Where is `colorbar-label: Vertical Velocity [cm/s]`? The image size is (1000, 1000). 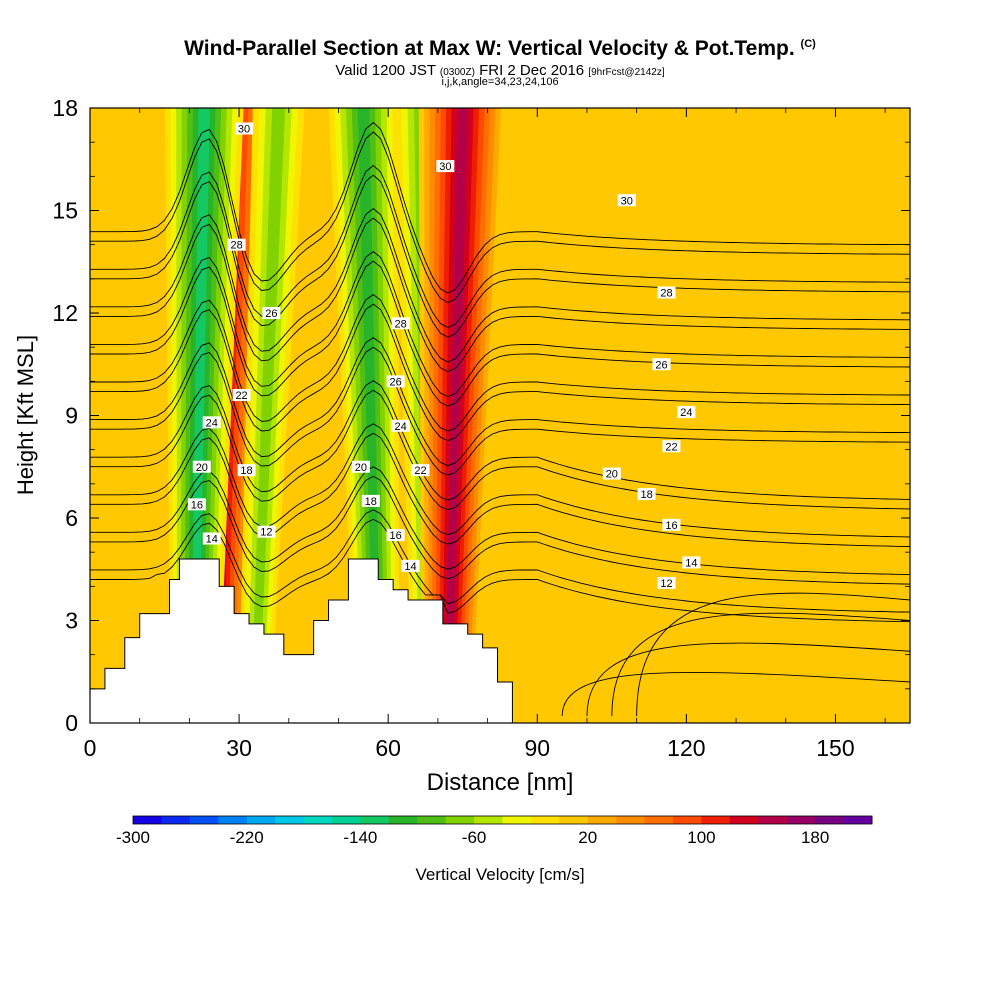 colorbar-label: Vertical Velocity [cm/s] is located at coordinates (499, 874).